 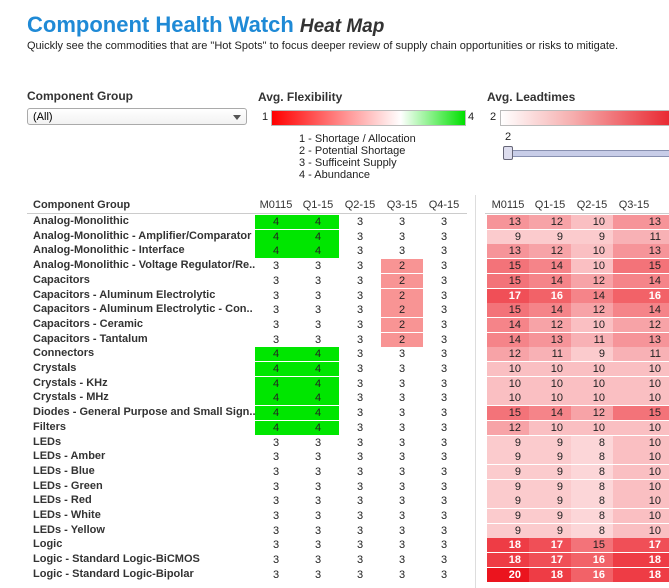 What do you see at coordinates (641, 251) in the screenshot?
I see `heat-cell: 13` at bounding box center [641, 251].